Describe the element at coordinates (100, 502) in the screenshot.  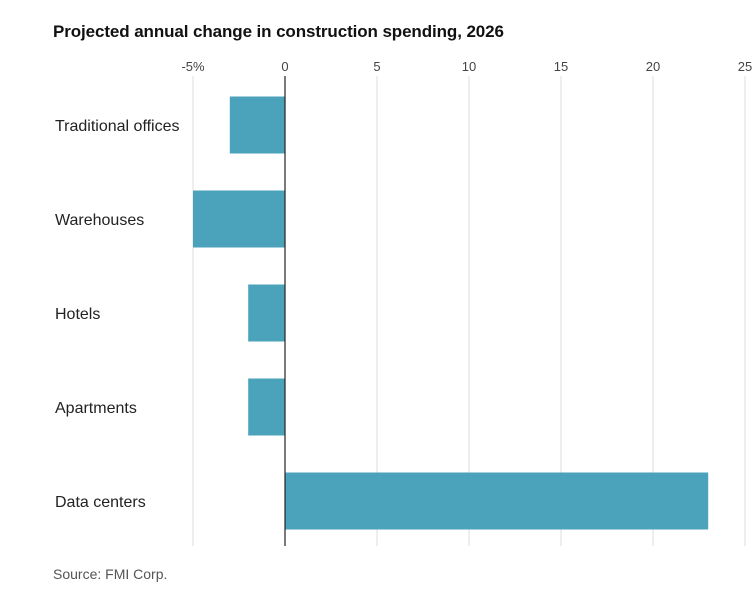
I see `category-label: Data centers` at that location.